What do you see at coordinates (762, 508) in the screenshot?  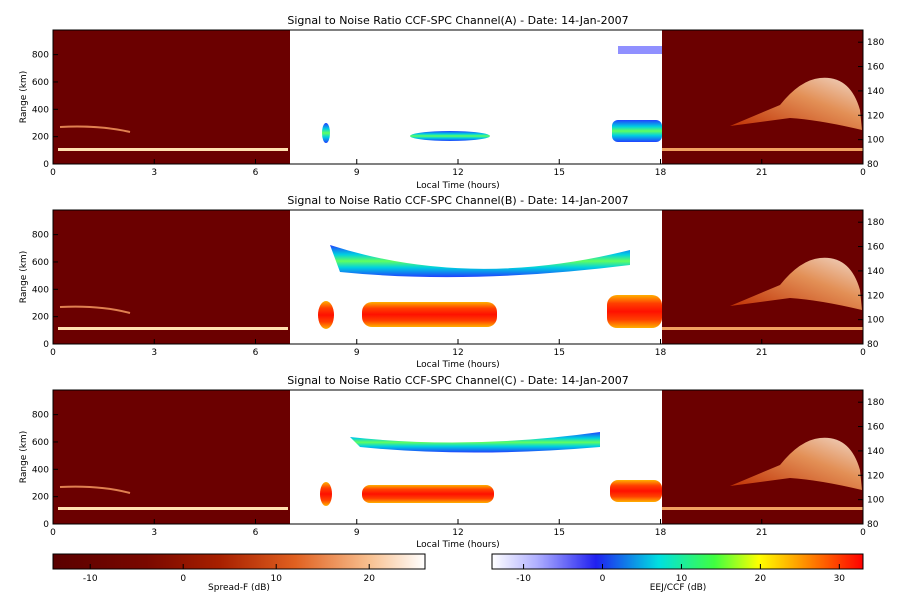 I see `e-layer-trace-right` at bounding box center [762, 508].